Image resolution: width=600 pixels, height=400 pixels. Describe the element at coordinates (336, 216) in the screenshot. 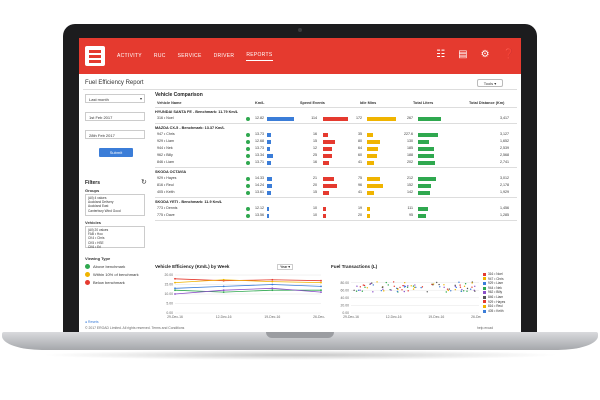

I see `table-row: 775 • Dave 13.56 10 20 95 1,285` at that location.